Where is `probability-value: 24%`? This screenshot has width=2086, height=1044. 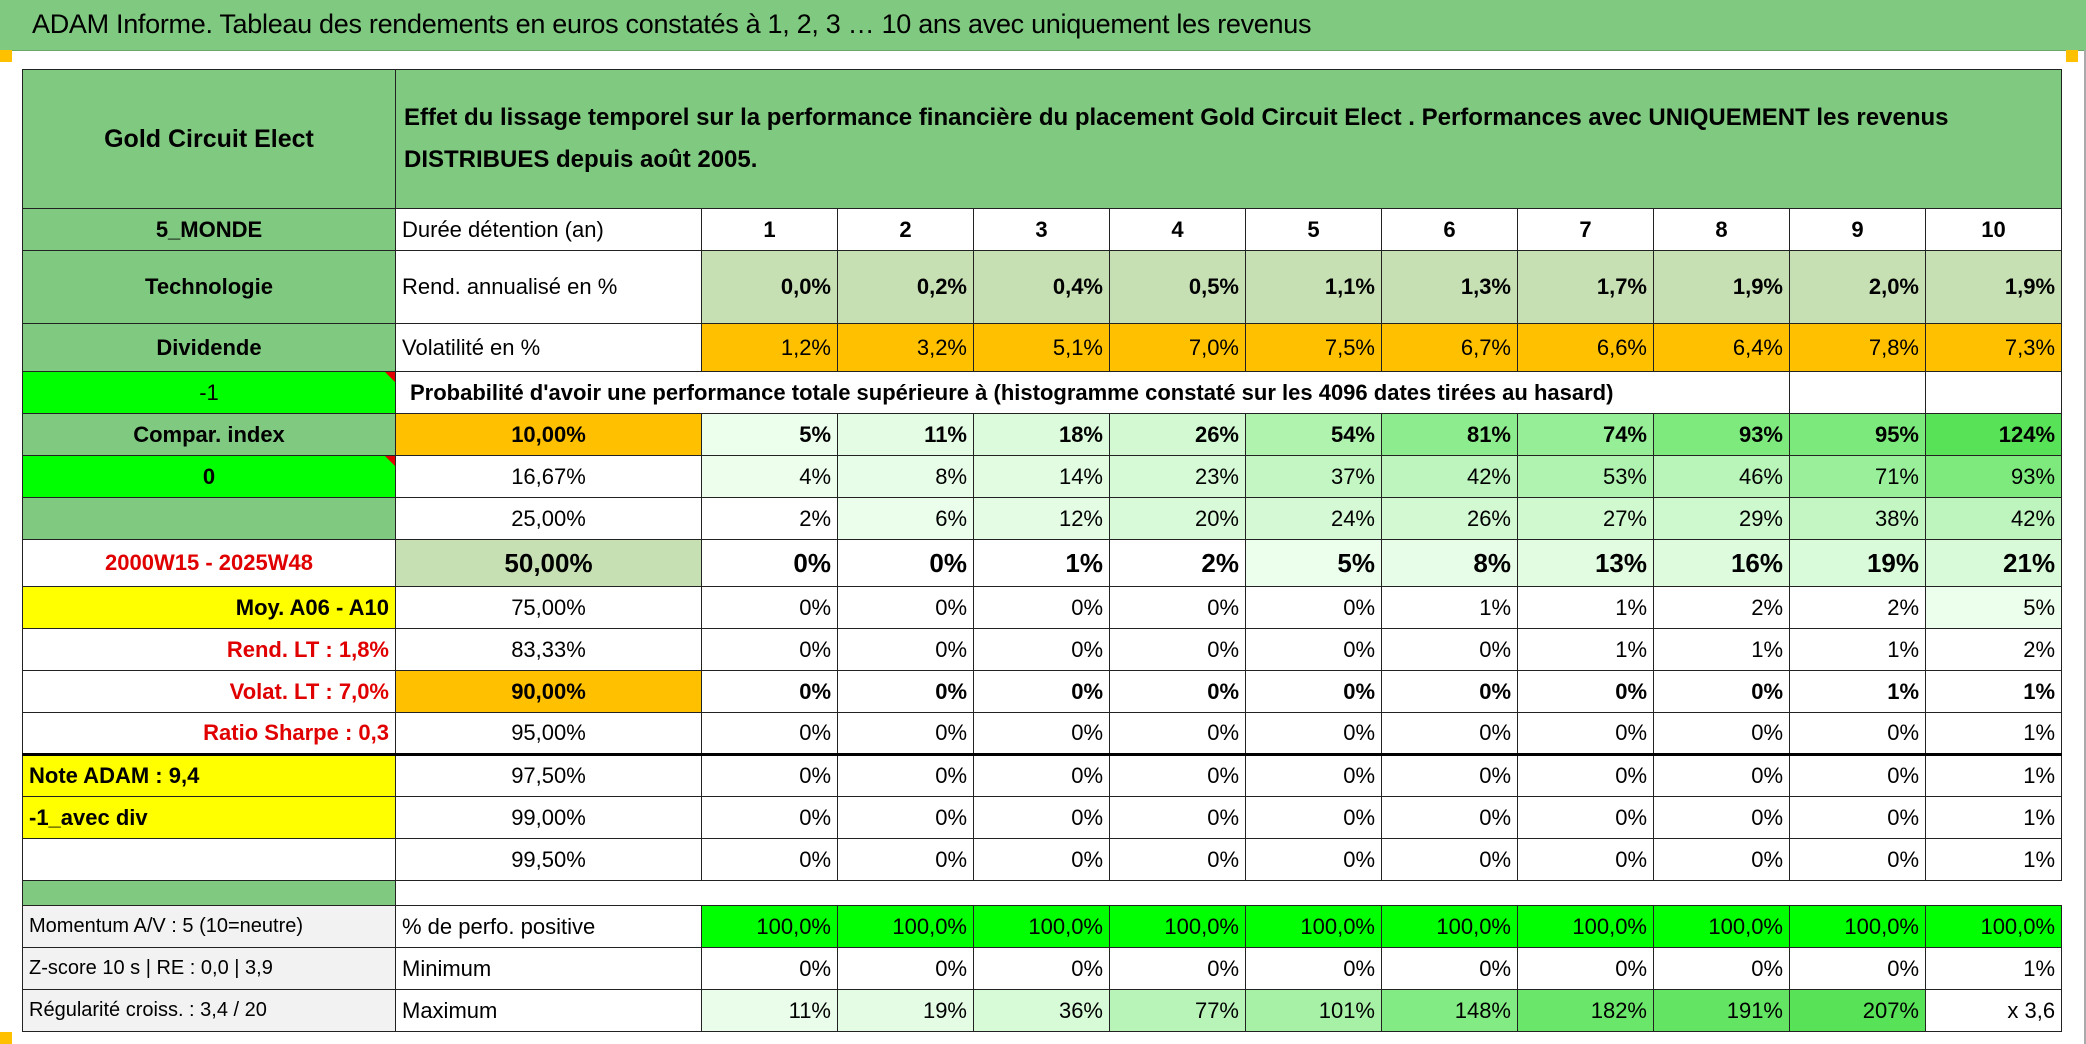 probability-value: 24% is located at coordinates (1313, 518).